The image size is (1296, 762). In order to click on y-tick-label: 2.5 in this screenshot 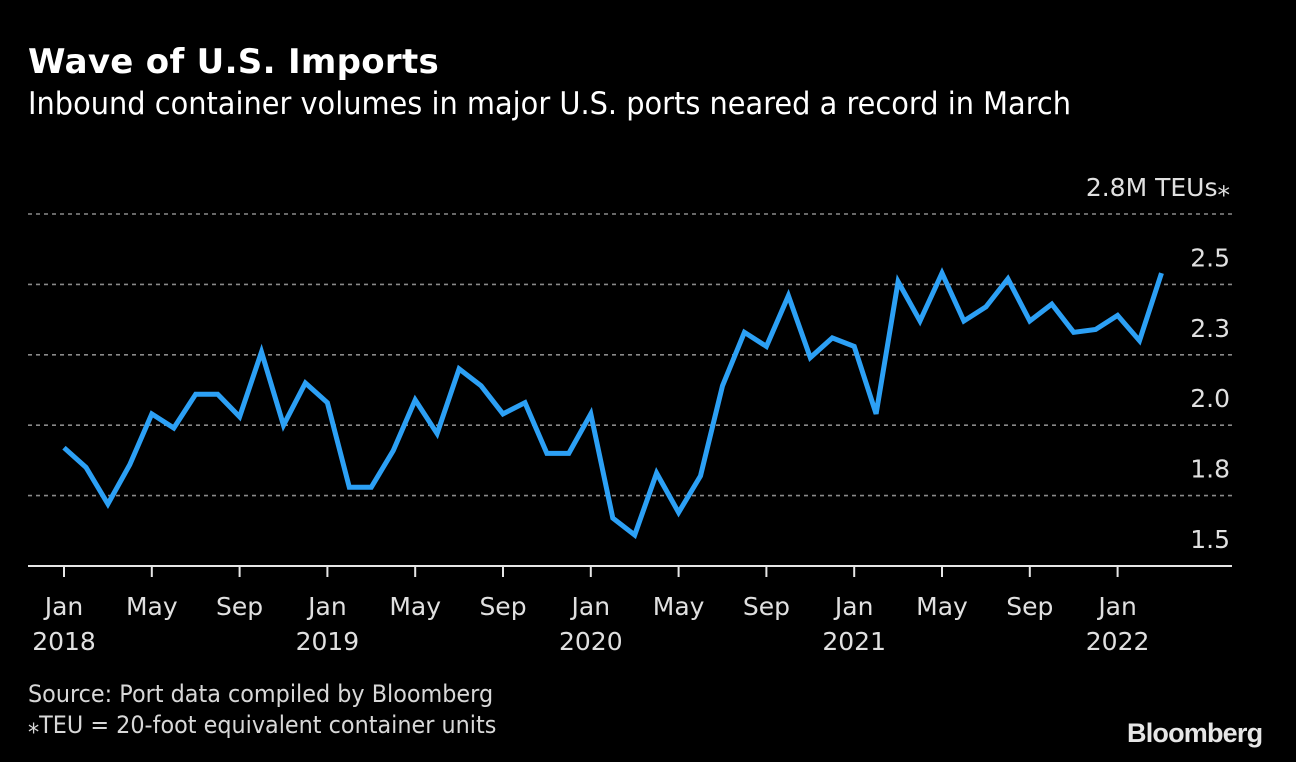, I will do `click(1210, 257)`.